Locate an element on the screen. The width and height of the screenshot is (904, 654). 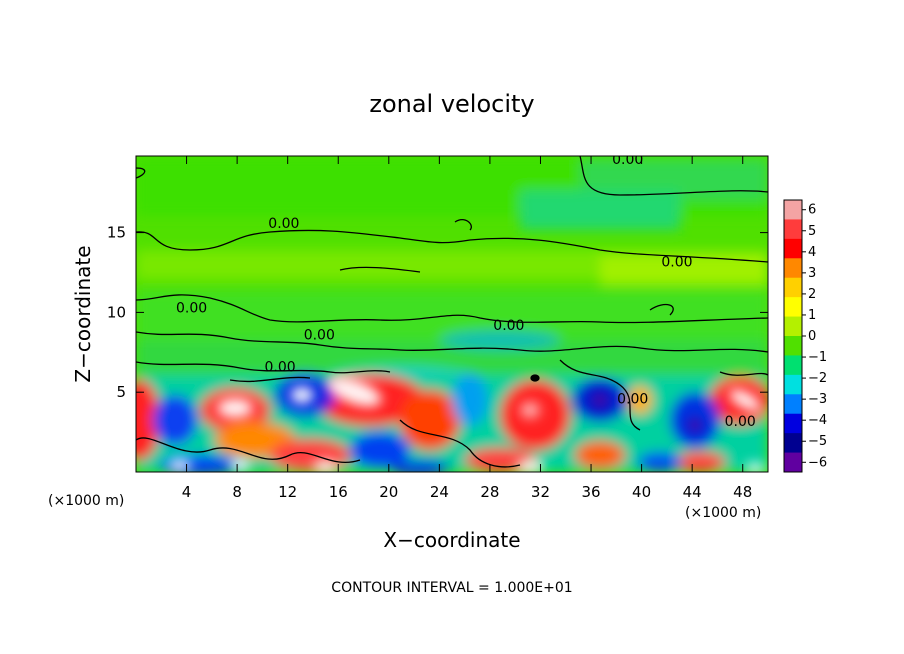
x-tick-label: 36 is located at coordinates (590, 492).